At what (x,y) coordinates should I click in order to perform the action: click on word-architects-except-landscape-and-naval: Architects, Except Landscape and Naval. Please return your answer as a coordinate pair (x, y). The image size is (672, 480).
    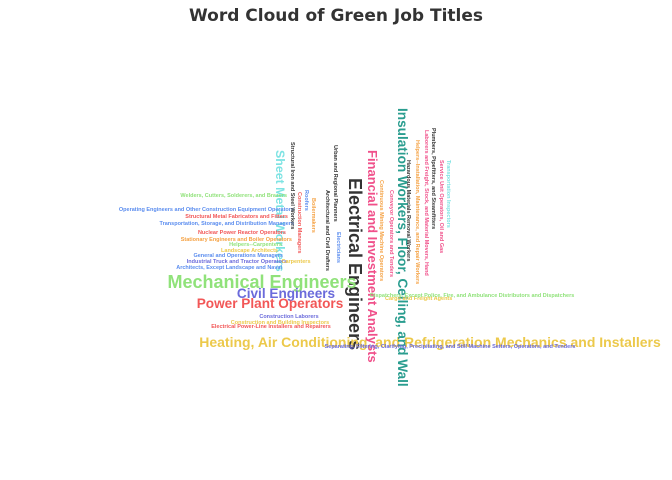
    Looking at the image, I should click on (229, 268).